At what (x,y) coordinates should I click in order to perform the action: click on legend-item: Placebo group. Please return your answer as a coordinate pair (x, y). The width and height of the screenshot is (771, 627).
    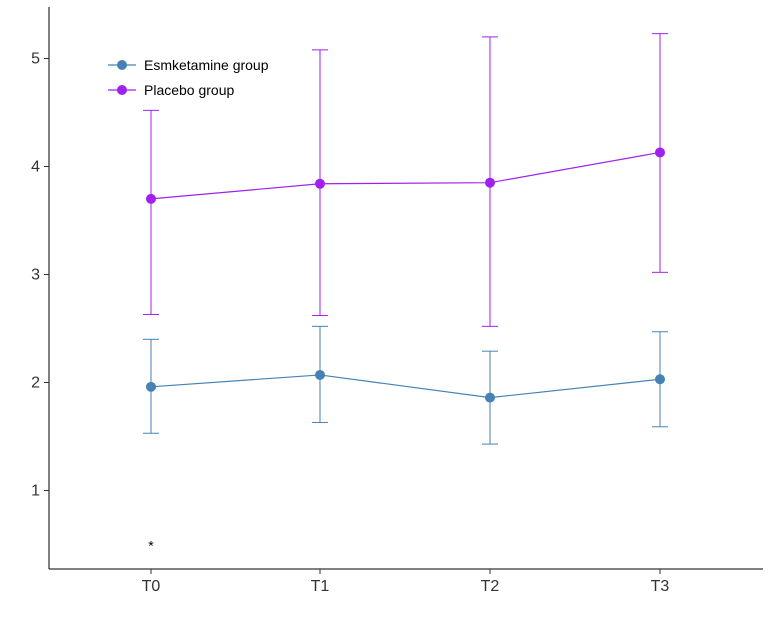
    Looking at the image, I should click on (171, 90).